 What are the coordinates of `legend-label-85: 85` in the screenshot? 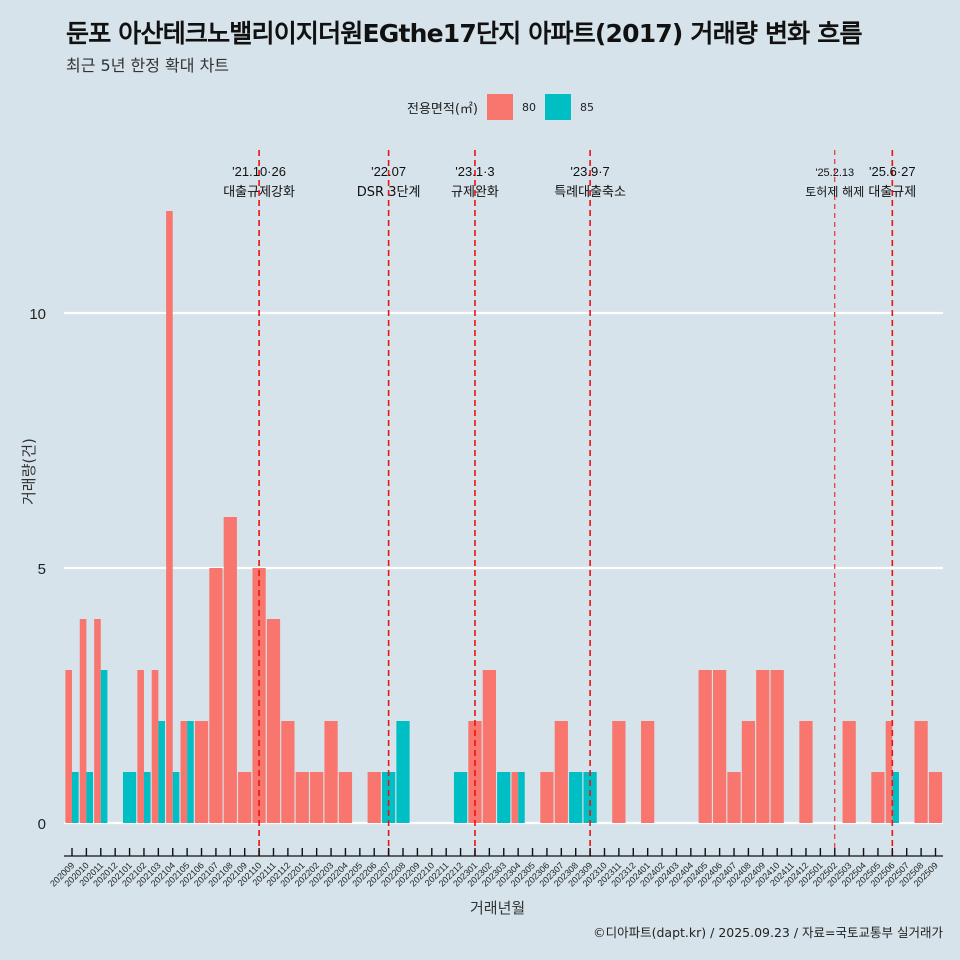 It's located at (586, 107).